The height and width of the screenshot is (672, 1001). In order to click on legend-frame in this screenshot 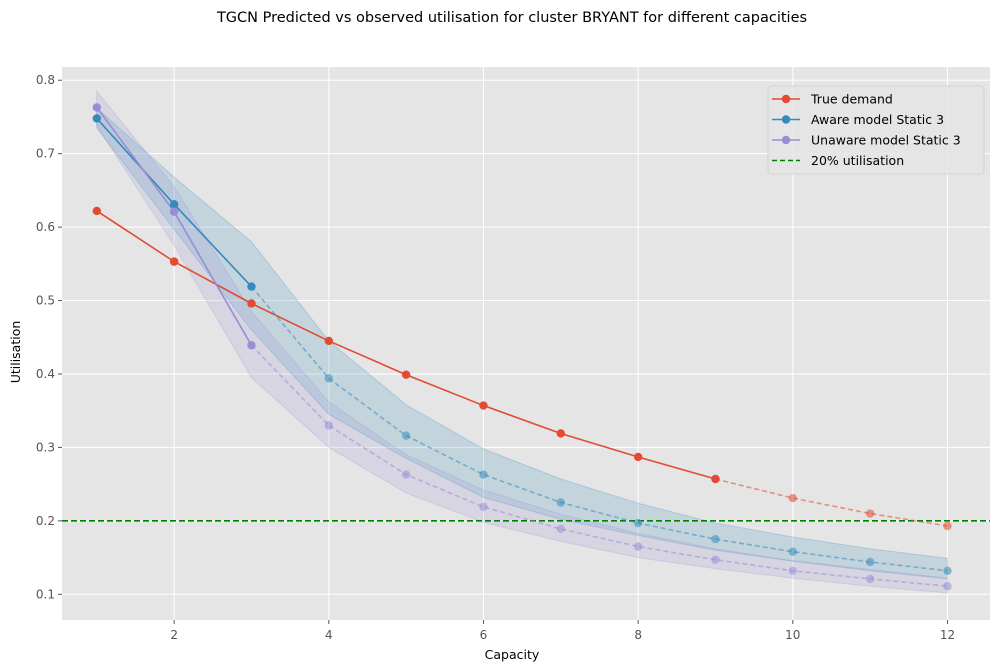, I will do `click(876, 130)`.